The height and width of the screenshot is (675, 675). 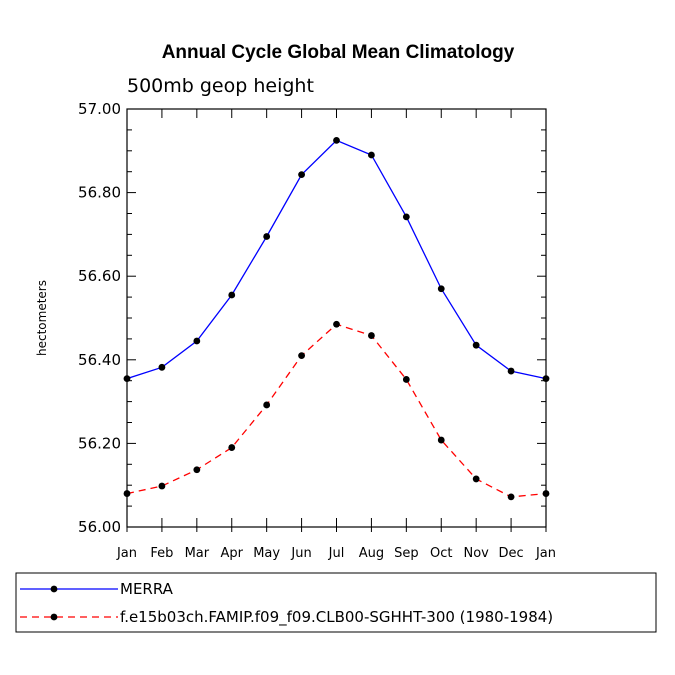 I want to click on x-tick-label: Oct, so click(x=441, y=553).